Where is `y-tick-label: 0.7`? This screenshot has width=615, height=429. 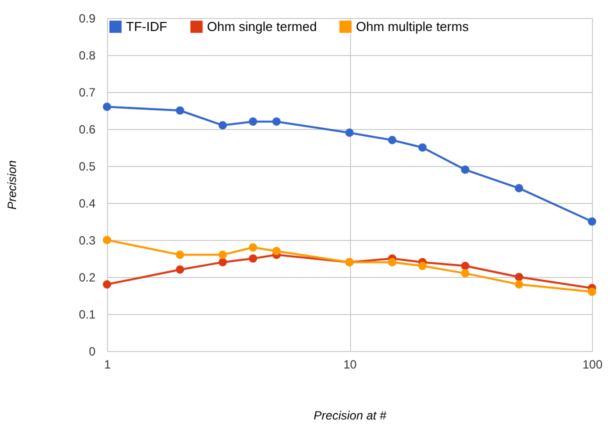 y-tick-label: 0.7 is located at coordinates (87, 93).